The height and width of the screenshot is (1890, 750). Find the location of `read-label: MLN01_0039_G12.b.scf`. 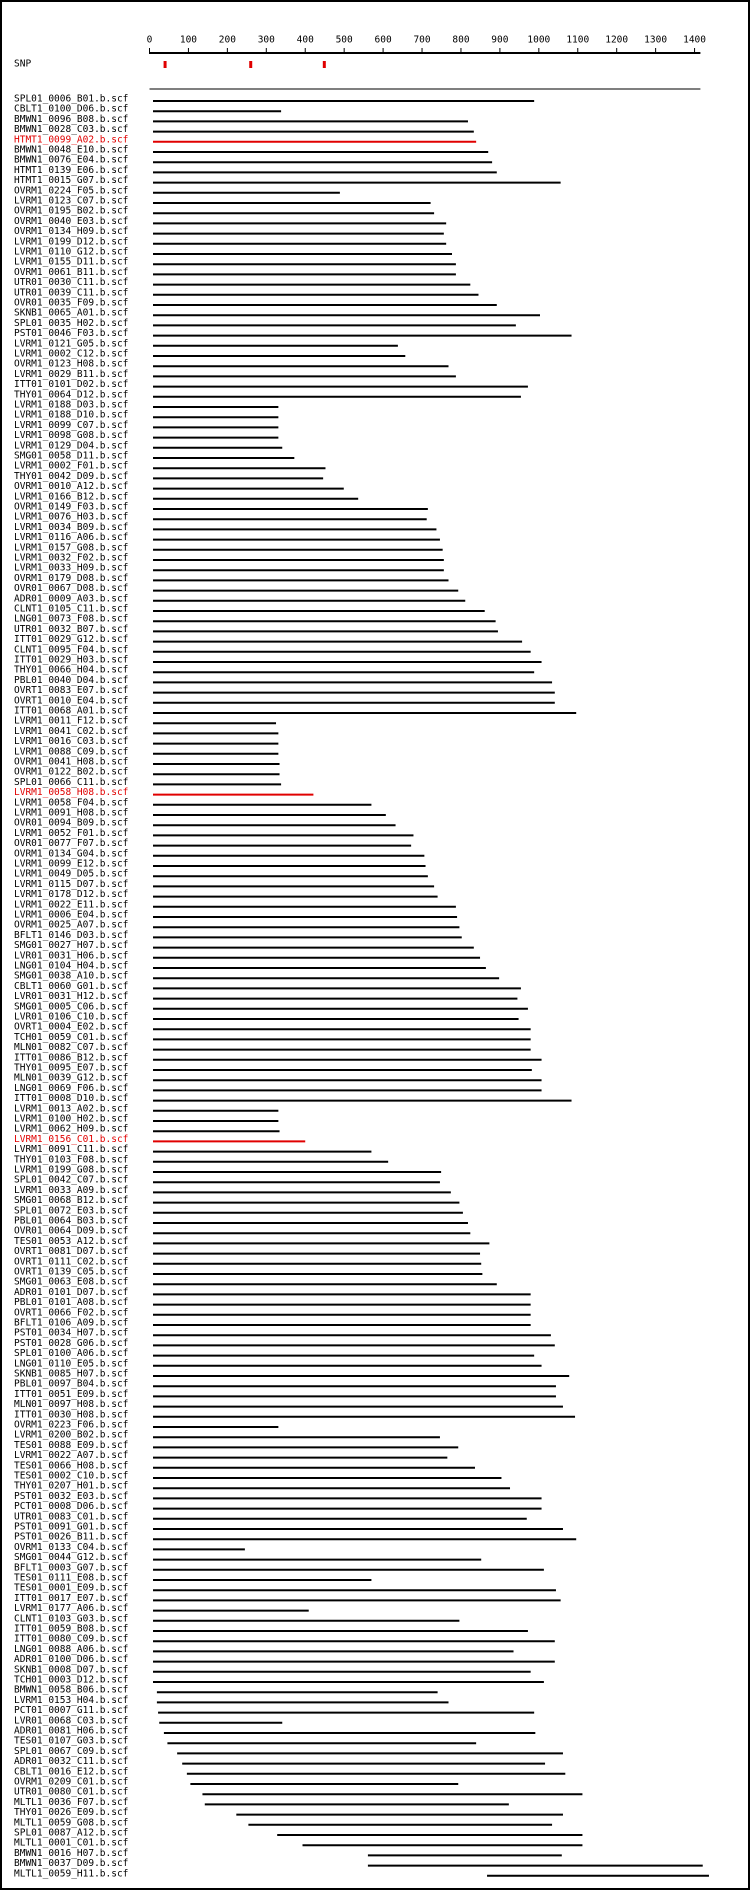

read-label: MLN01_0039_G12.b.scf is located at coordinates (71, 1078).